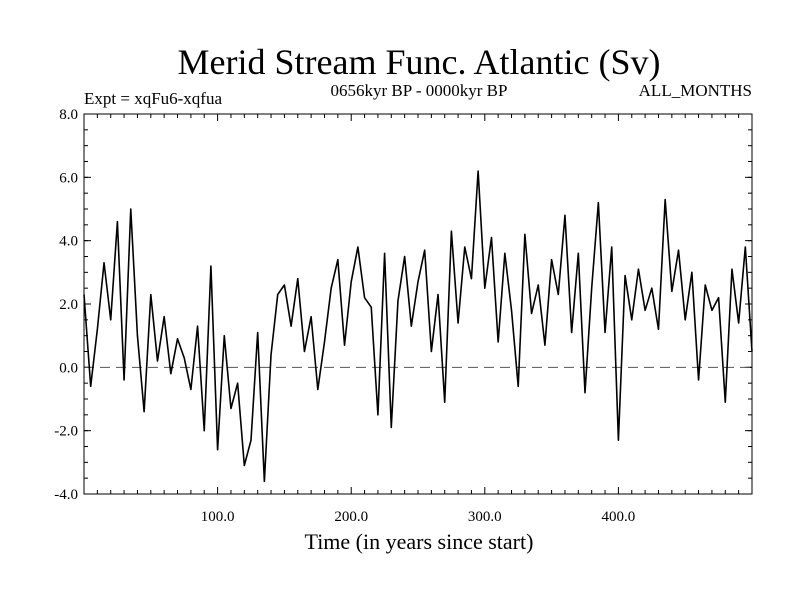 This screenshot has width=800, height=600. Describe the element at coordinates (218, 517) in the screenshot. I see `x-tick-label: 100.0` at that location.